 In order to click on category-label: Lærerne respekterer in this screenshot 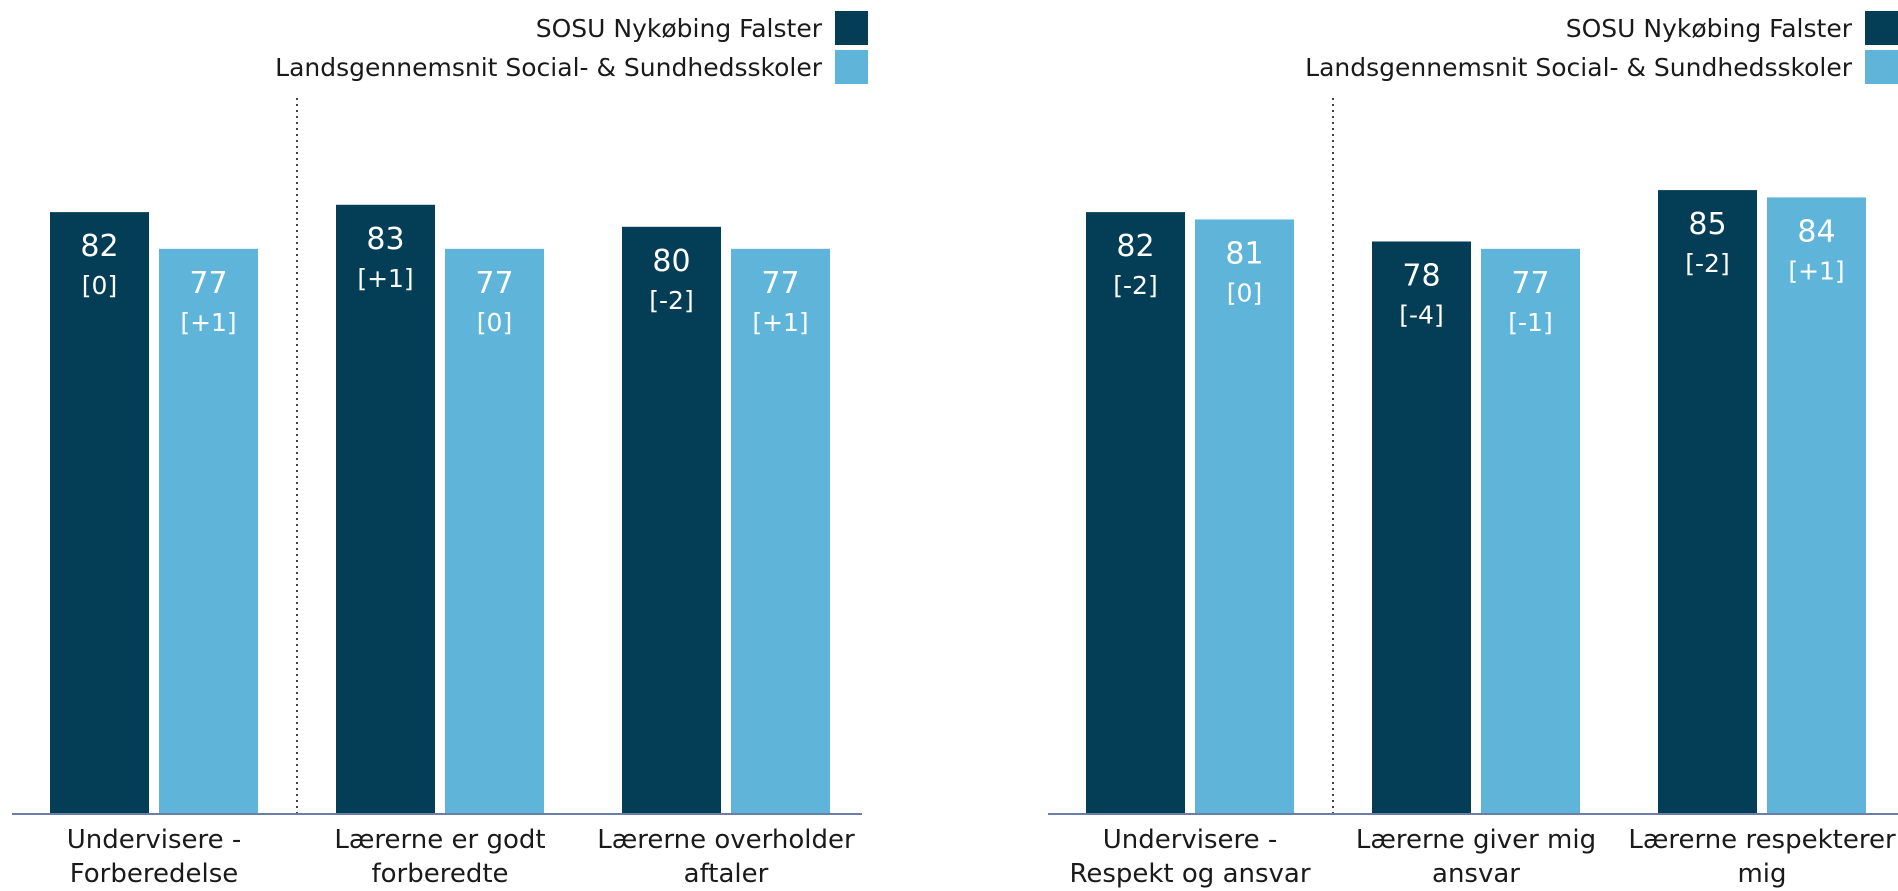, I will do `click(1762, 840)`.